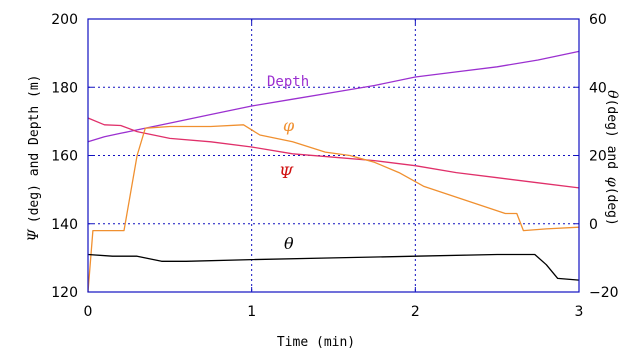  What do you see at coordinates (289, 243) in the screenshot?
I see `label-theta: θ` at bounding box center [289, 243].